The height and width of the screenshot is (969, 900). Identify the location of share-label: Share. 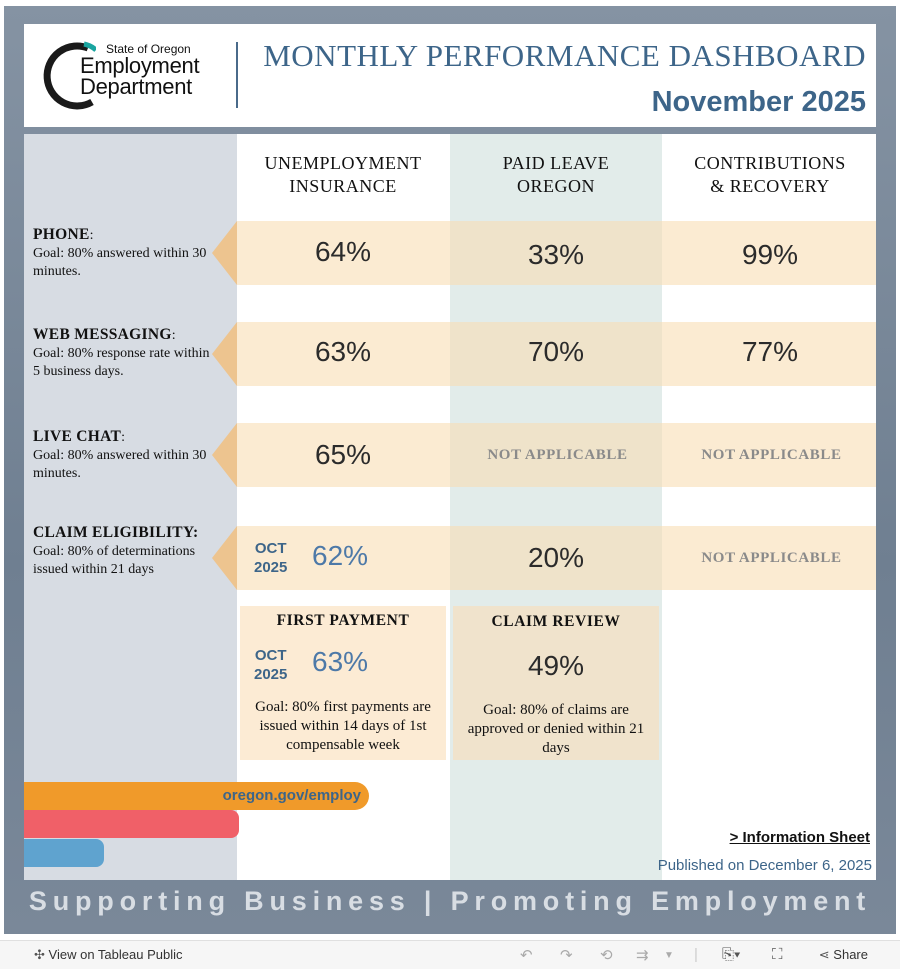
(850, 954).